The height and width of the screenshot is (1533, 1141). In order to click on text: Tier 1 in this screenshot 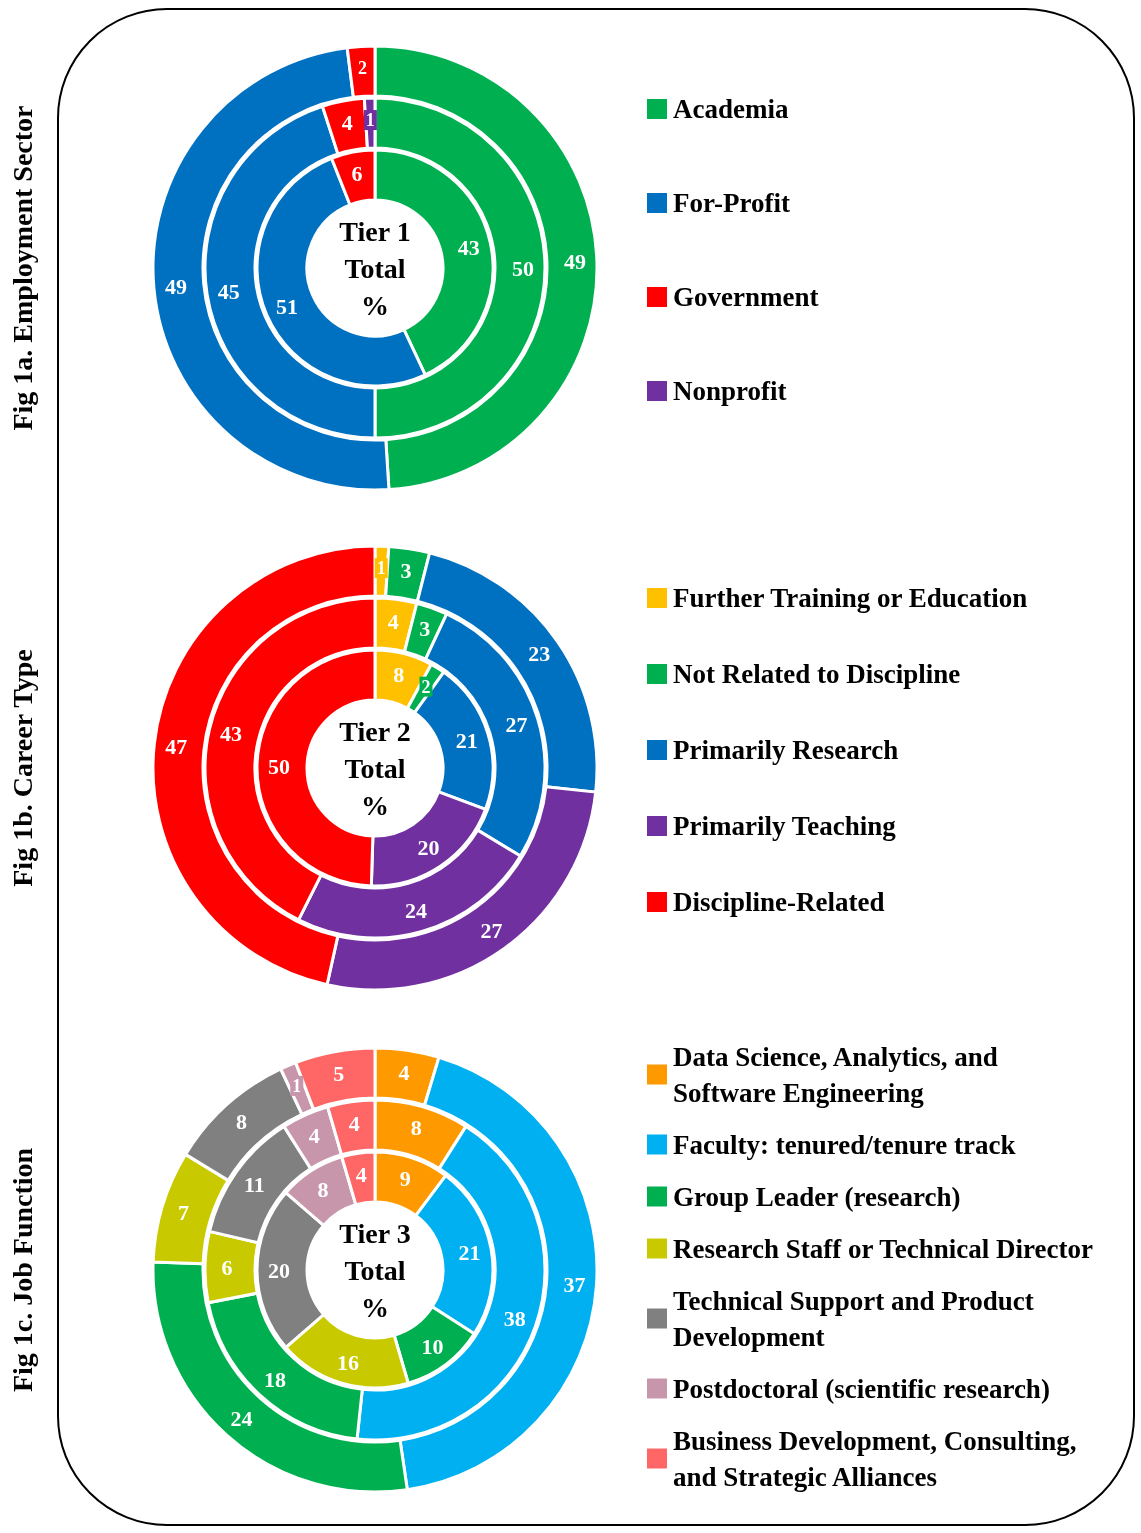, I will do `click(375, 231)`.